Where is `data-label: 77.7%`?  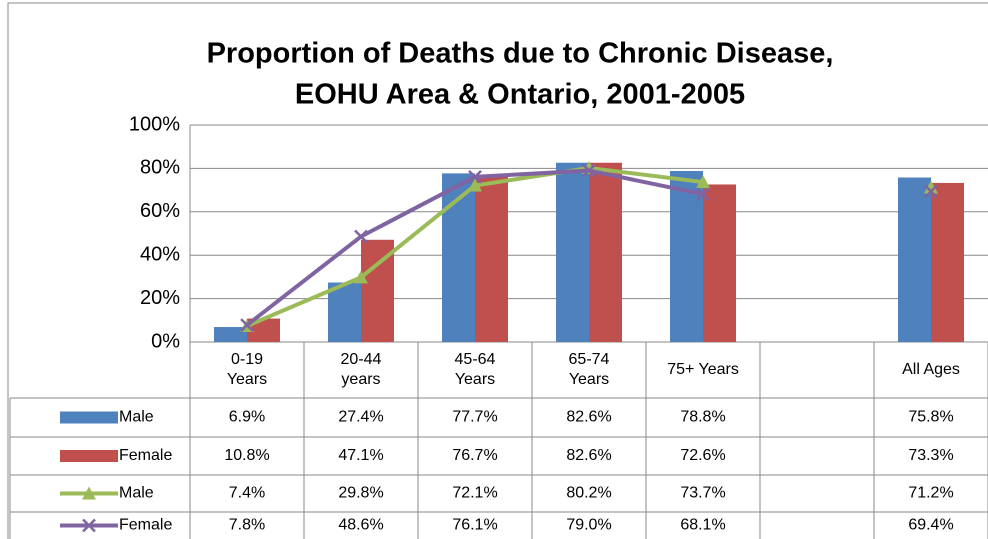 data-label: 77.7% is located at coordinates (474, 417).